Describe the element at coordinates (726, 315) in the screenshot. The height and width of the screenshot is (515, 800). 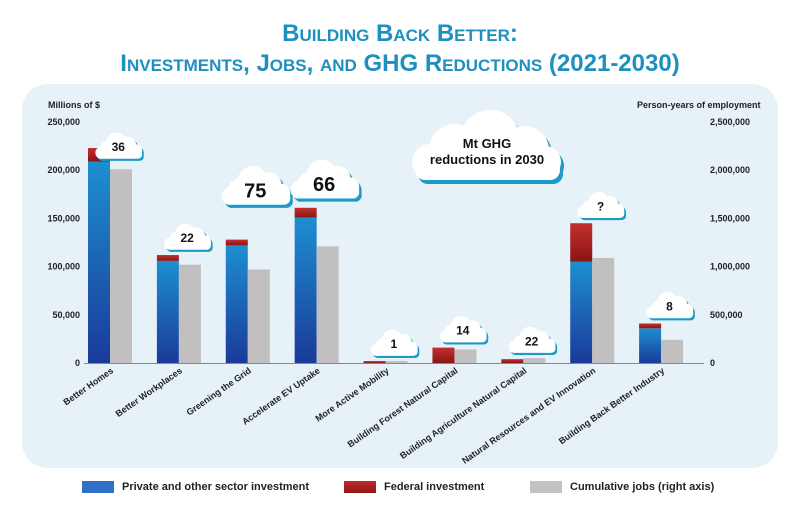
I see `right-tick-label: 500,000` at that location.